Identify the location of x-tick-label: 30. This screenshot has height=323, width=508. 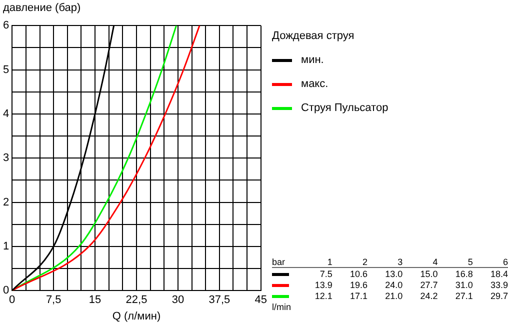
(178, 300).